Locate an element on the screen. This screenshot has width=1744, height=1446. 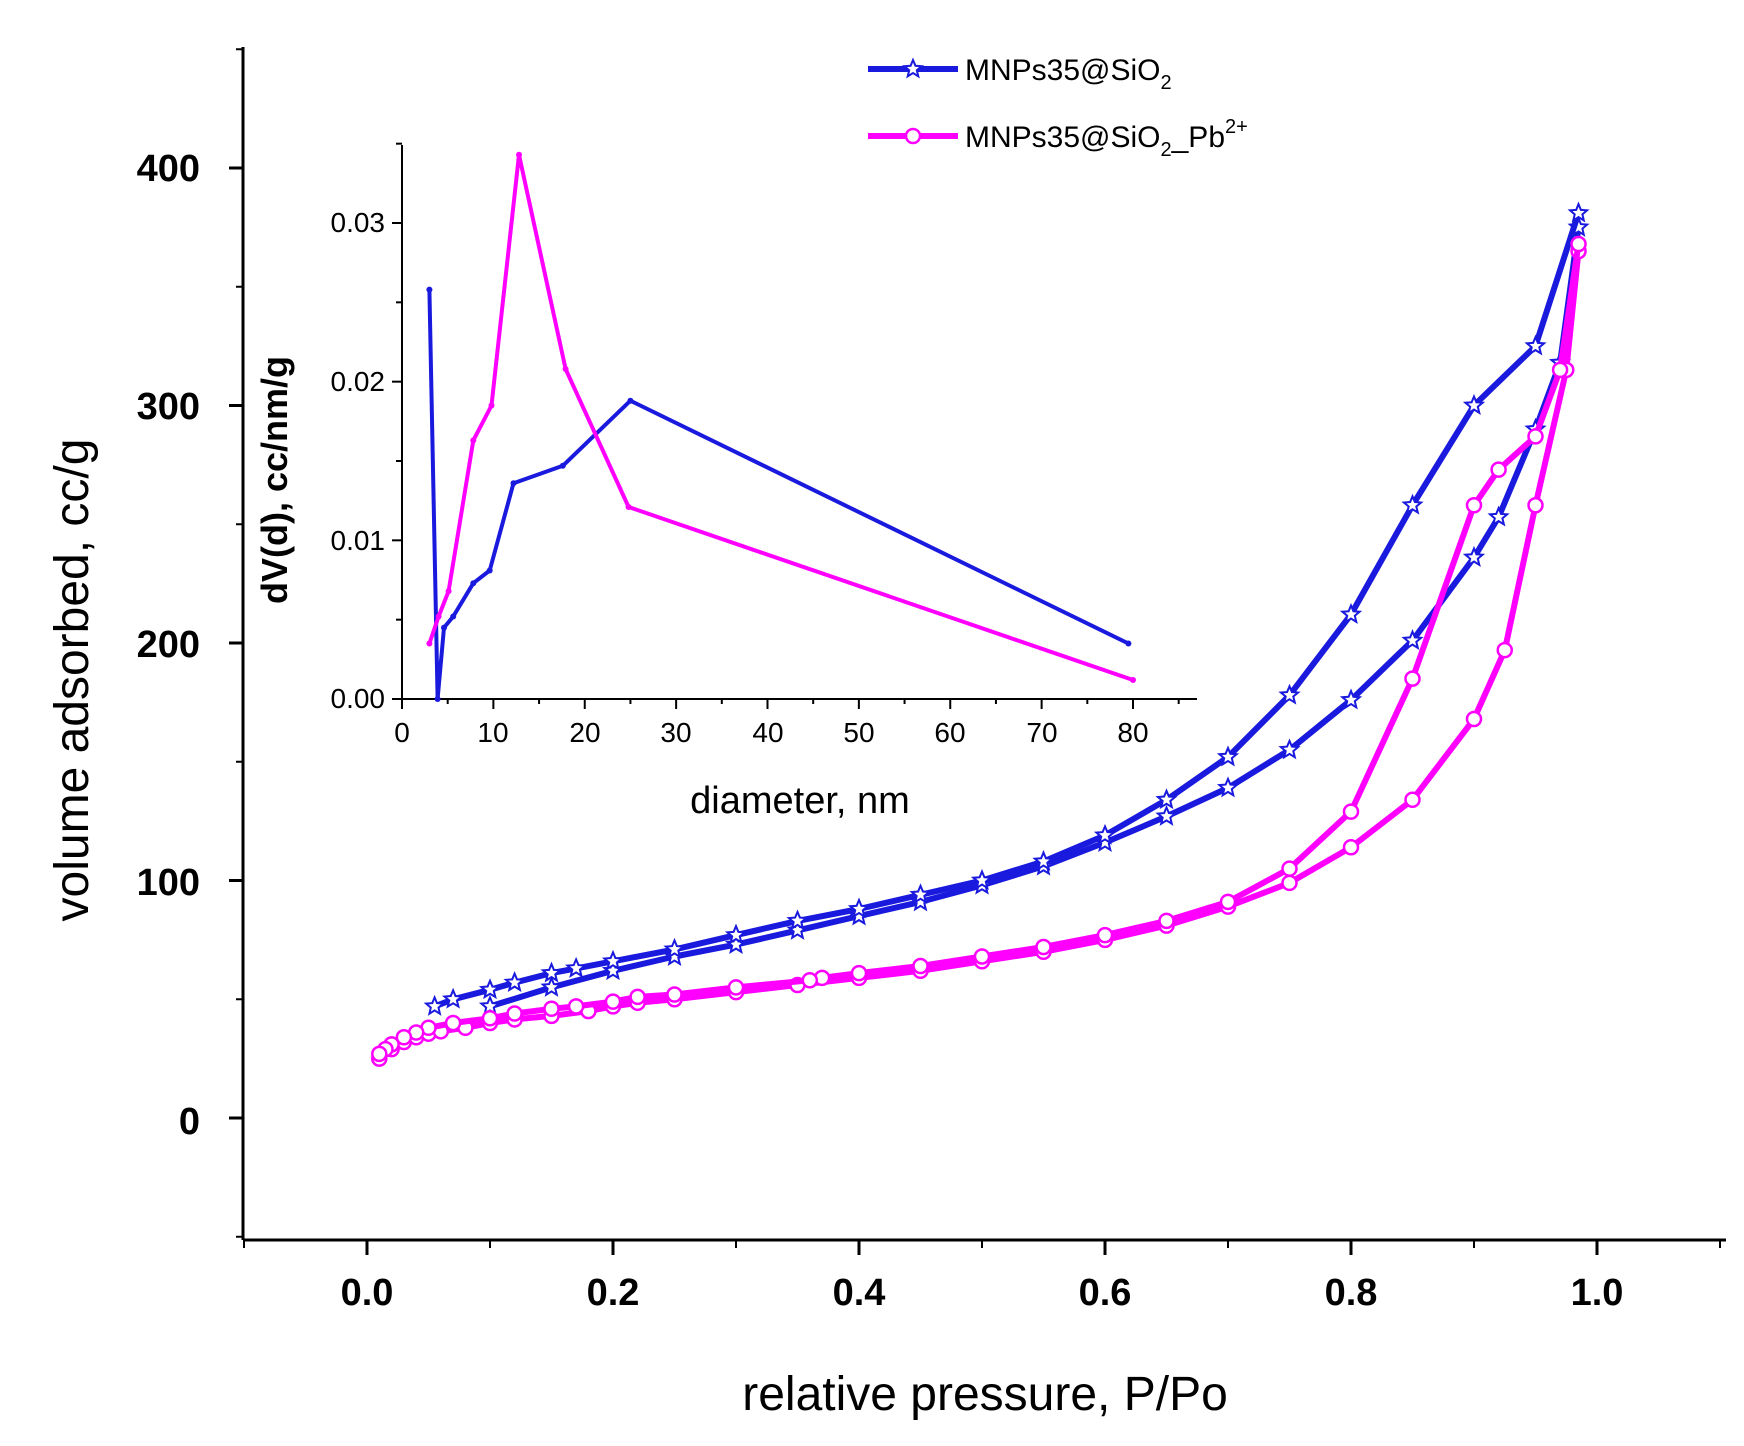
x-tick-label-0.4: 0.4 is located at coordinates (859, 1293).